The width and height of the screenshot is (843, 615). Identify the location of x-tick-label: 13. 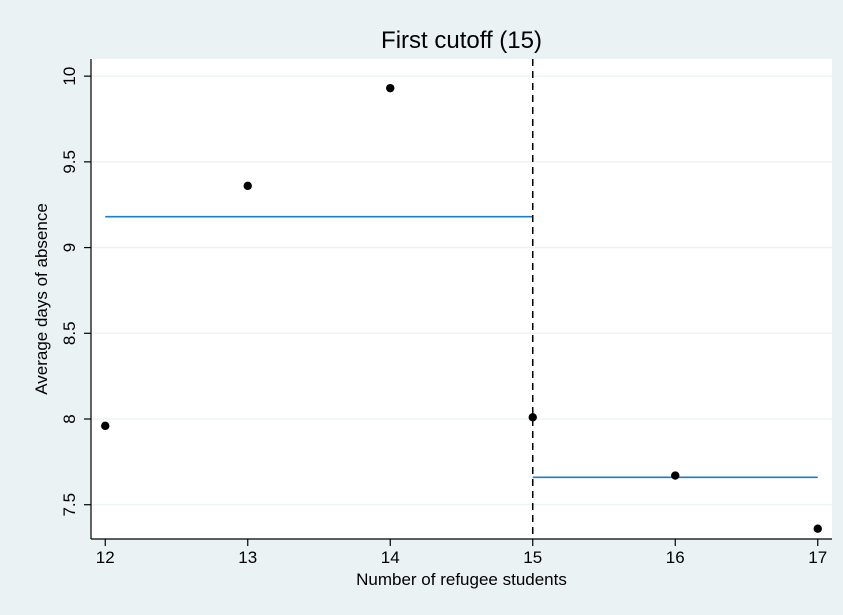
(247, 557).